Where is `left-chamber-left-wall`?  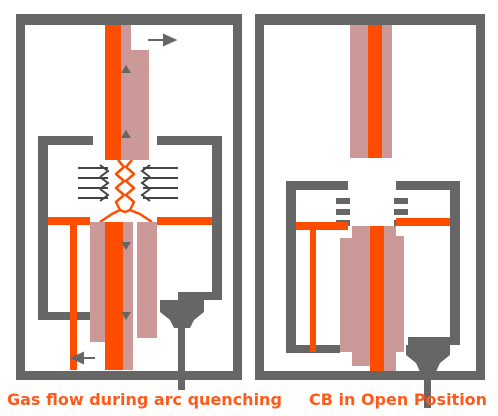
left-chamber-left-wall is located at coordinates (65, 228).